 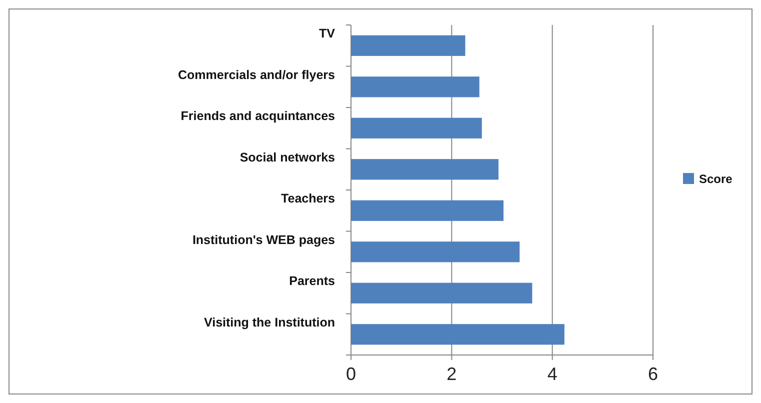 I want to click on x-tick-label: 2, so click(x=451, y=374).